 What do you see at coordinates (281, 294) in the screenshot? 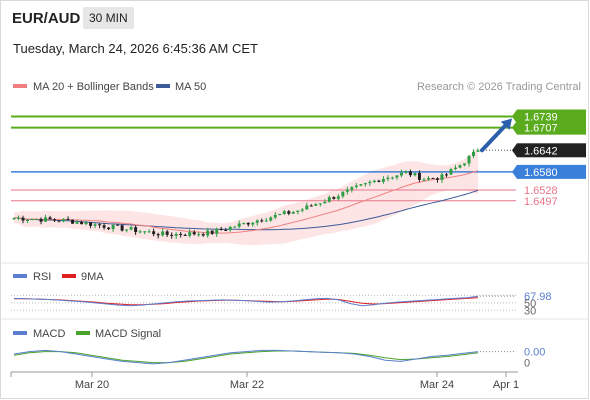
I see `rsi-pane: RSI 9MA 67.98 70 50 30` at bounding box center [281, 294].